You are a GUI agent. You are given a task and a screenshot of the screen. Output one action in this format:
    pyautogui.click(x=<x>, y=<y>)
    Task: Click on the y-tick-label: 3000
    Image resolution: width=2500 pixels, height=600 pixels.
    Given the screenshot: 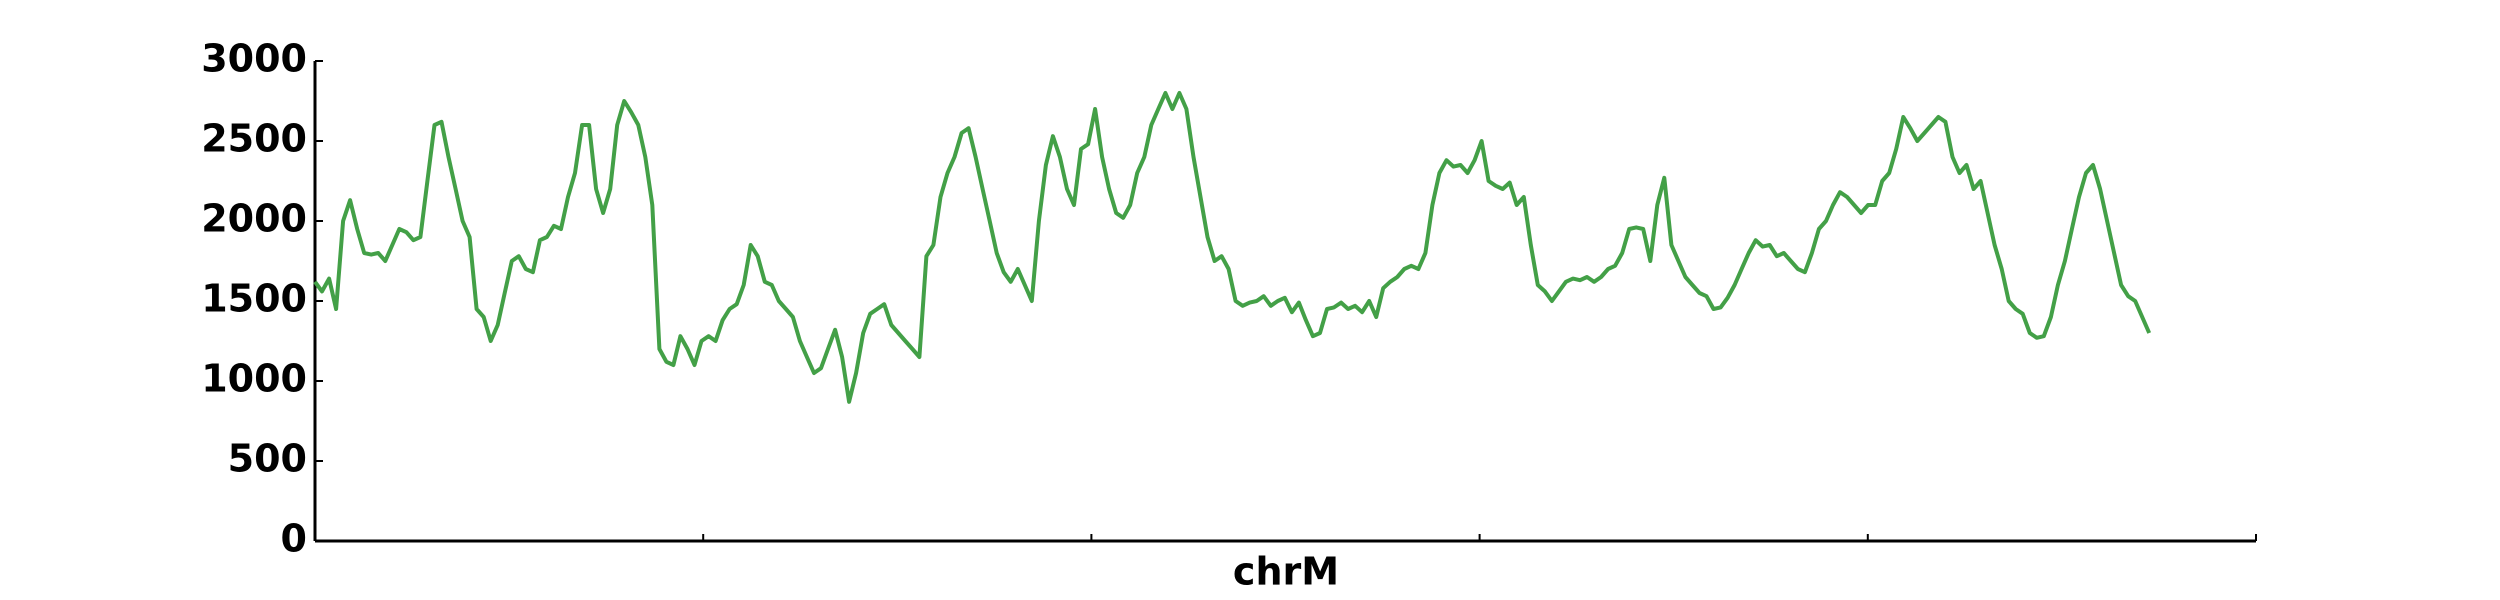 What is the action you would take?
    pyautogui.click(x=254, y=59)
    